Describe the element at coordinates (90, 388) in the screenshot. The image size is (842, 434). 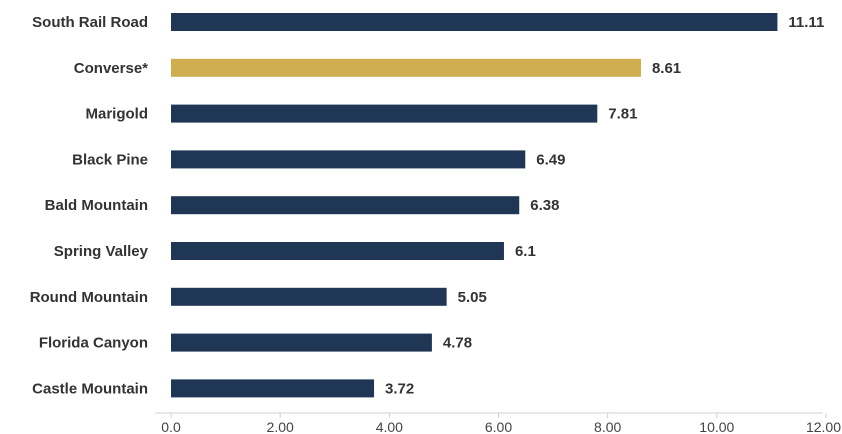
I see `category-label: Castle Mountain` at that location.